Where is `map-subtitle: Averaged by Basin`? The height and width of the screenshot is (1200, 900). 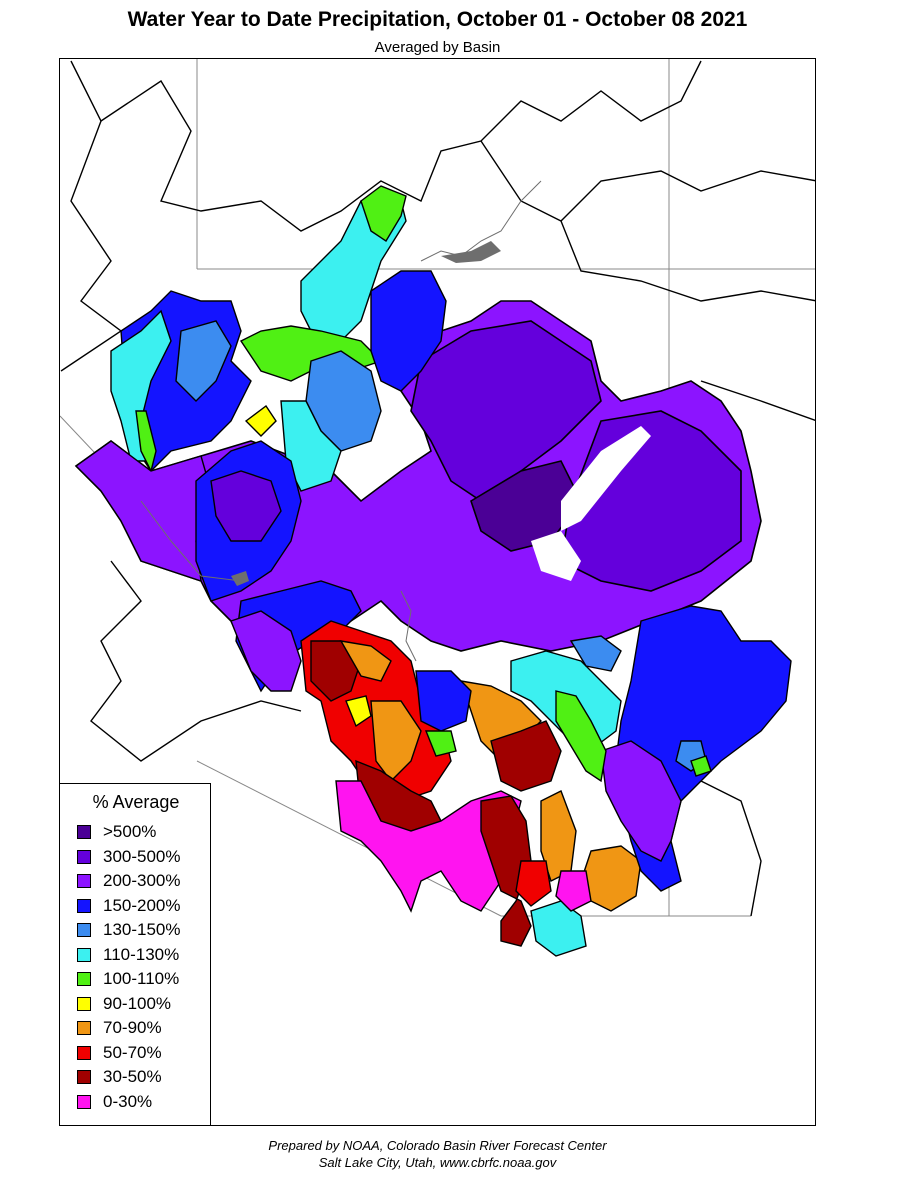 map-subtitle: Averaged by Basin is located at coordinates (437, 47).